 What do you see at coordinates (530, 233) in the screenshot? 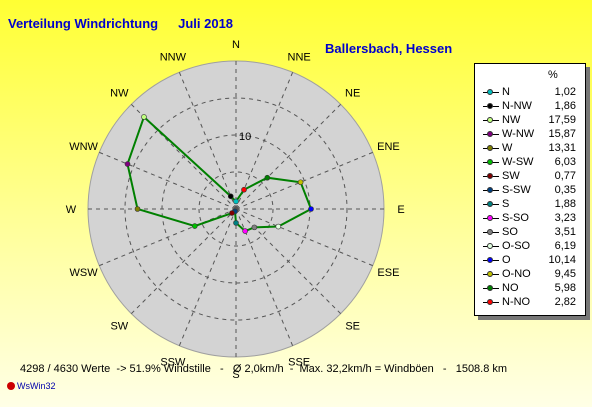
I see `legend-row: SO 3,51` at bounding box center [530, 233].